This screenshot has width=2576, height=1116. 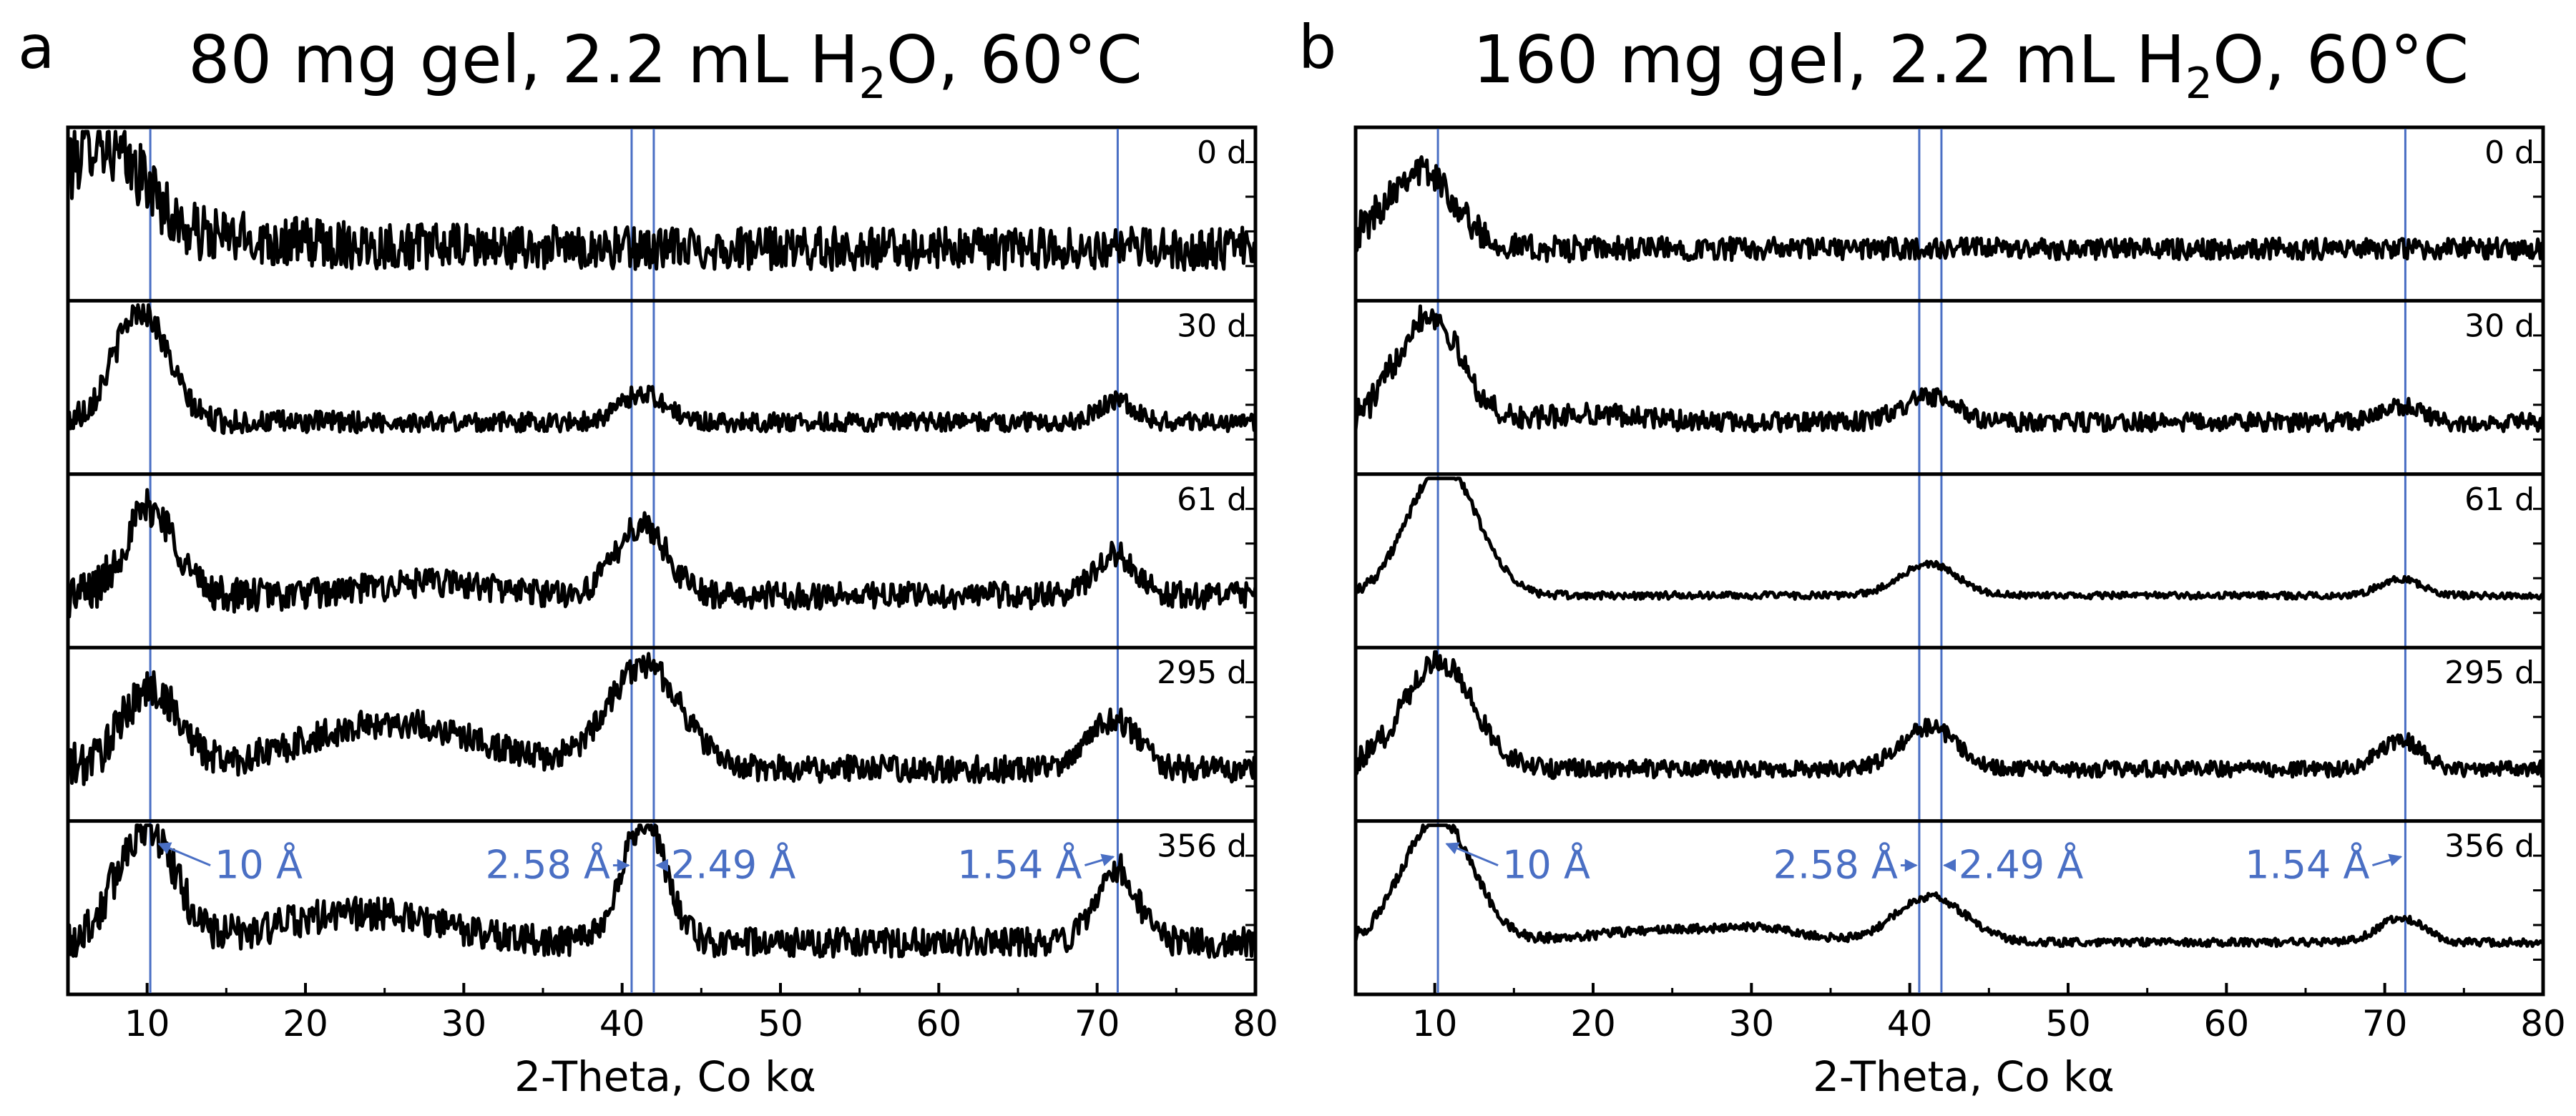 I want to click on panel-a-x-tick-label: 50, so click(x=781, y=1023).